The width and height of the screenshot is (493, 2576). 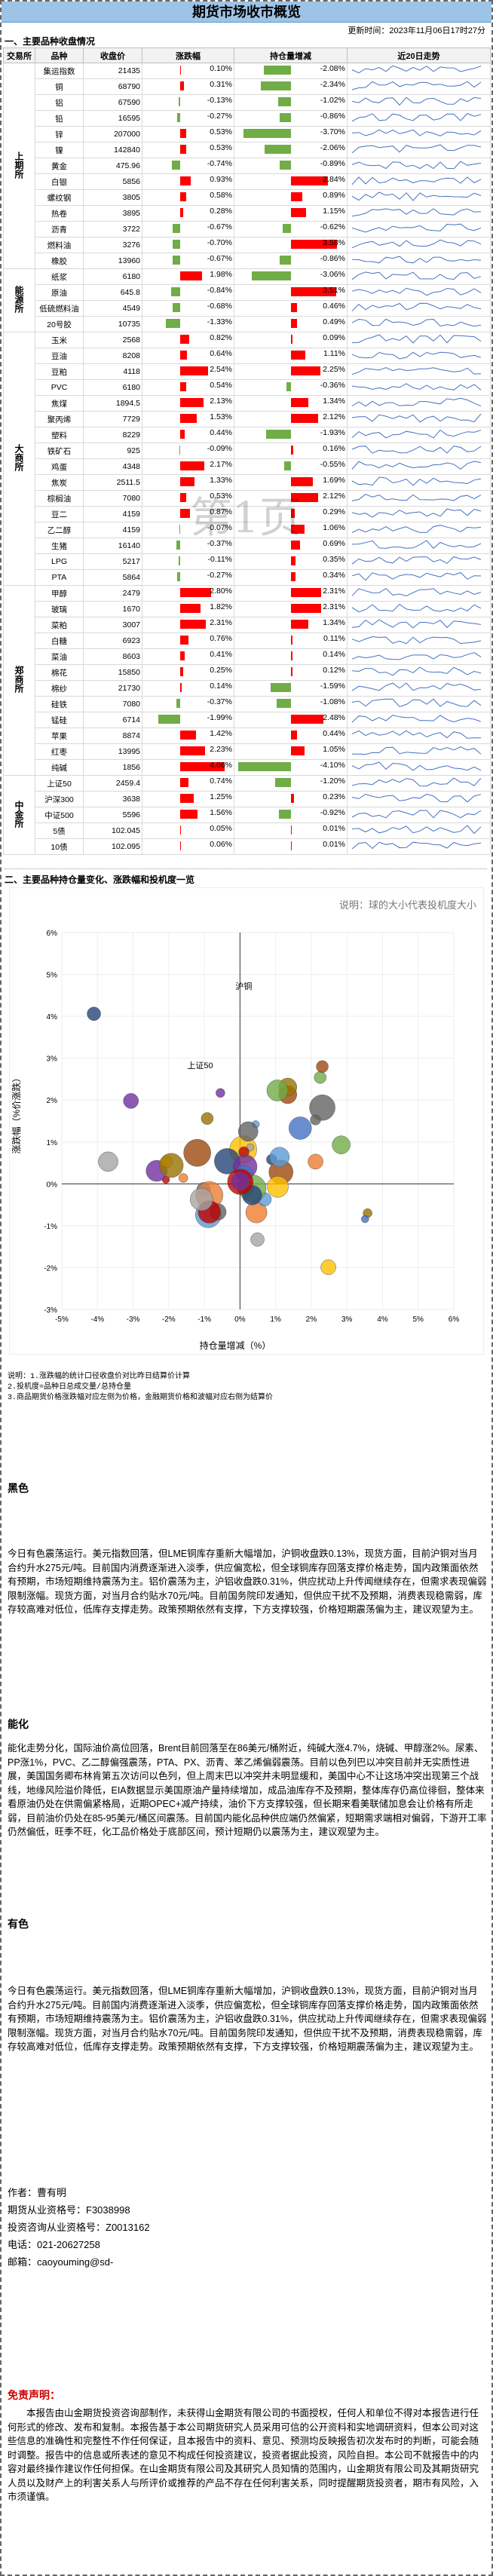 What do you see at coordinates (221, 511) in the screenshot?
I see `change-value: 0.87%` at bounding box center [221, 511].